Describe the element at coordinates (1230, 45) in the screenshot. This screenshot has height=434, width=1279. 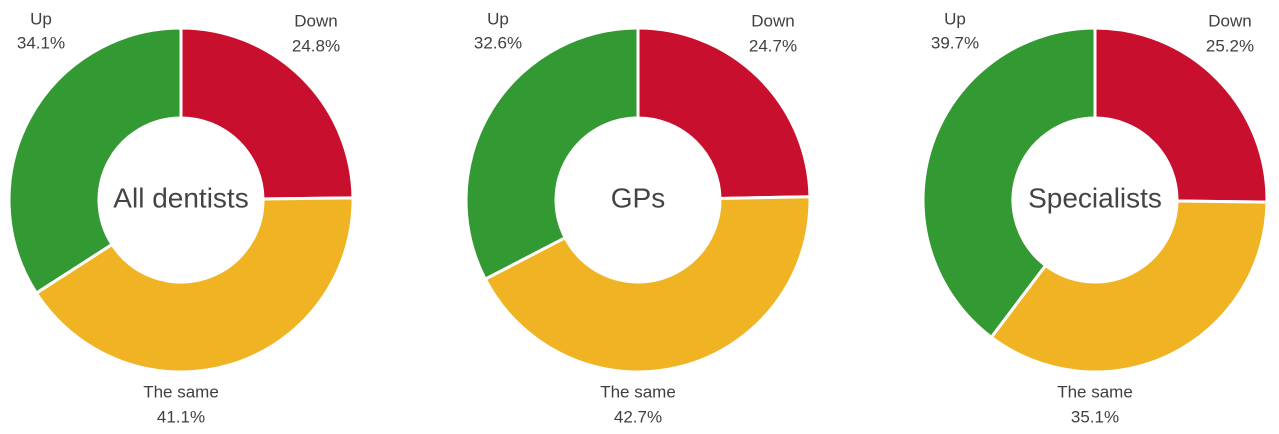
I see `value-label: 25.2%` at that location.